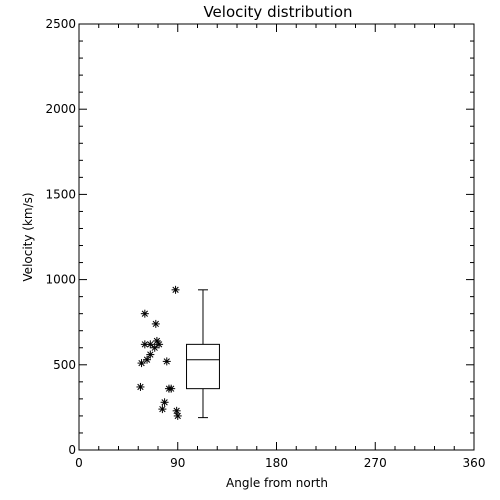 This screenshot has height=500, width=500. What do you see at coordinates (277, 12) in the screenshot?
I see `chart-title: Velocity distribution` at bounding box center [277, 12].